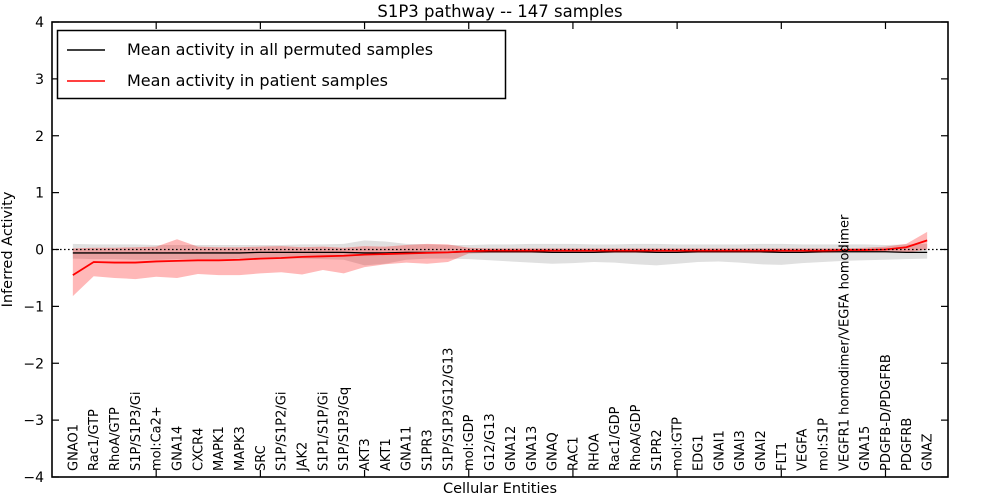  Describe the element at coordinates (803, 450) in the screenshot. I see `x-tick-label: VEGFA` at that location.